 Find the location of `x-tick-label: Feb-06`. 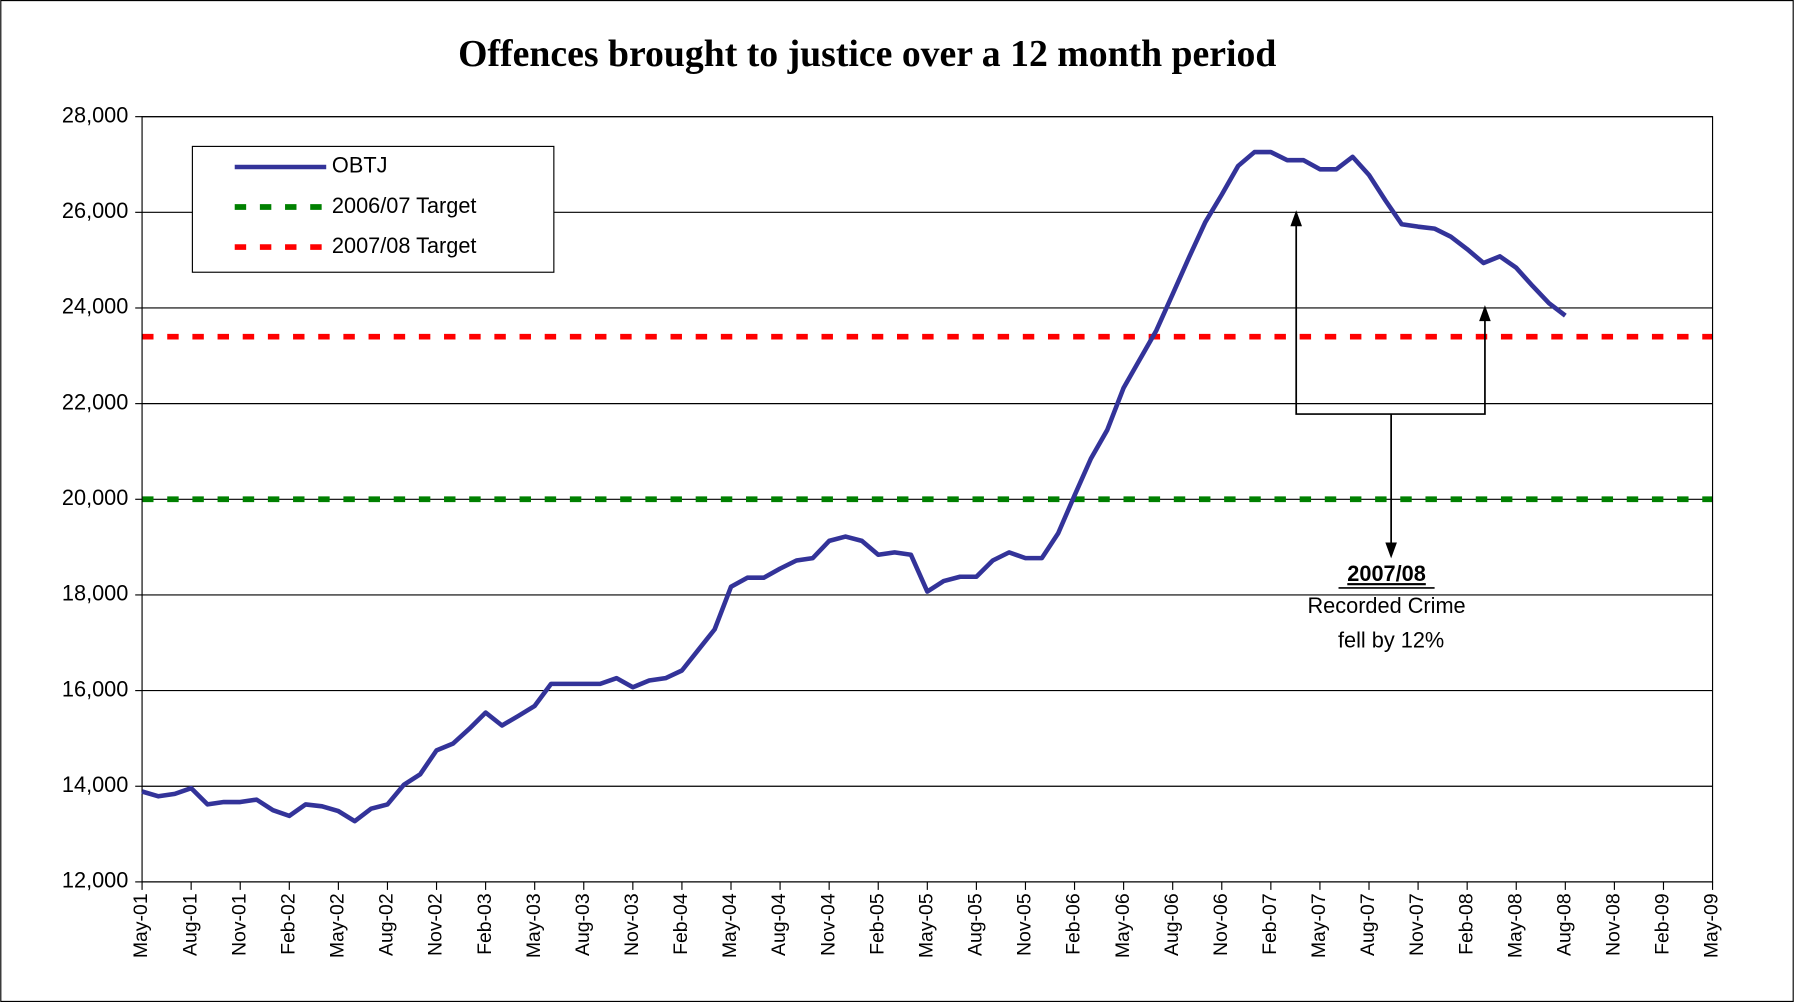

x-tick-label: Feb-06 is located at coordinates (1074, 924).